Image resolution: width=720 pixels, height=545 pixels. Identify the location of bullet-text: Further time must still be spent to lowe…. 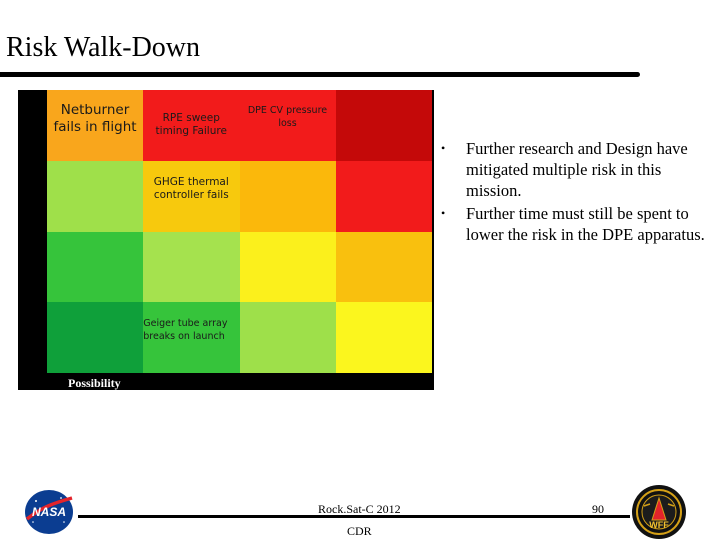
(585, 224).